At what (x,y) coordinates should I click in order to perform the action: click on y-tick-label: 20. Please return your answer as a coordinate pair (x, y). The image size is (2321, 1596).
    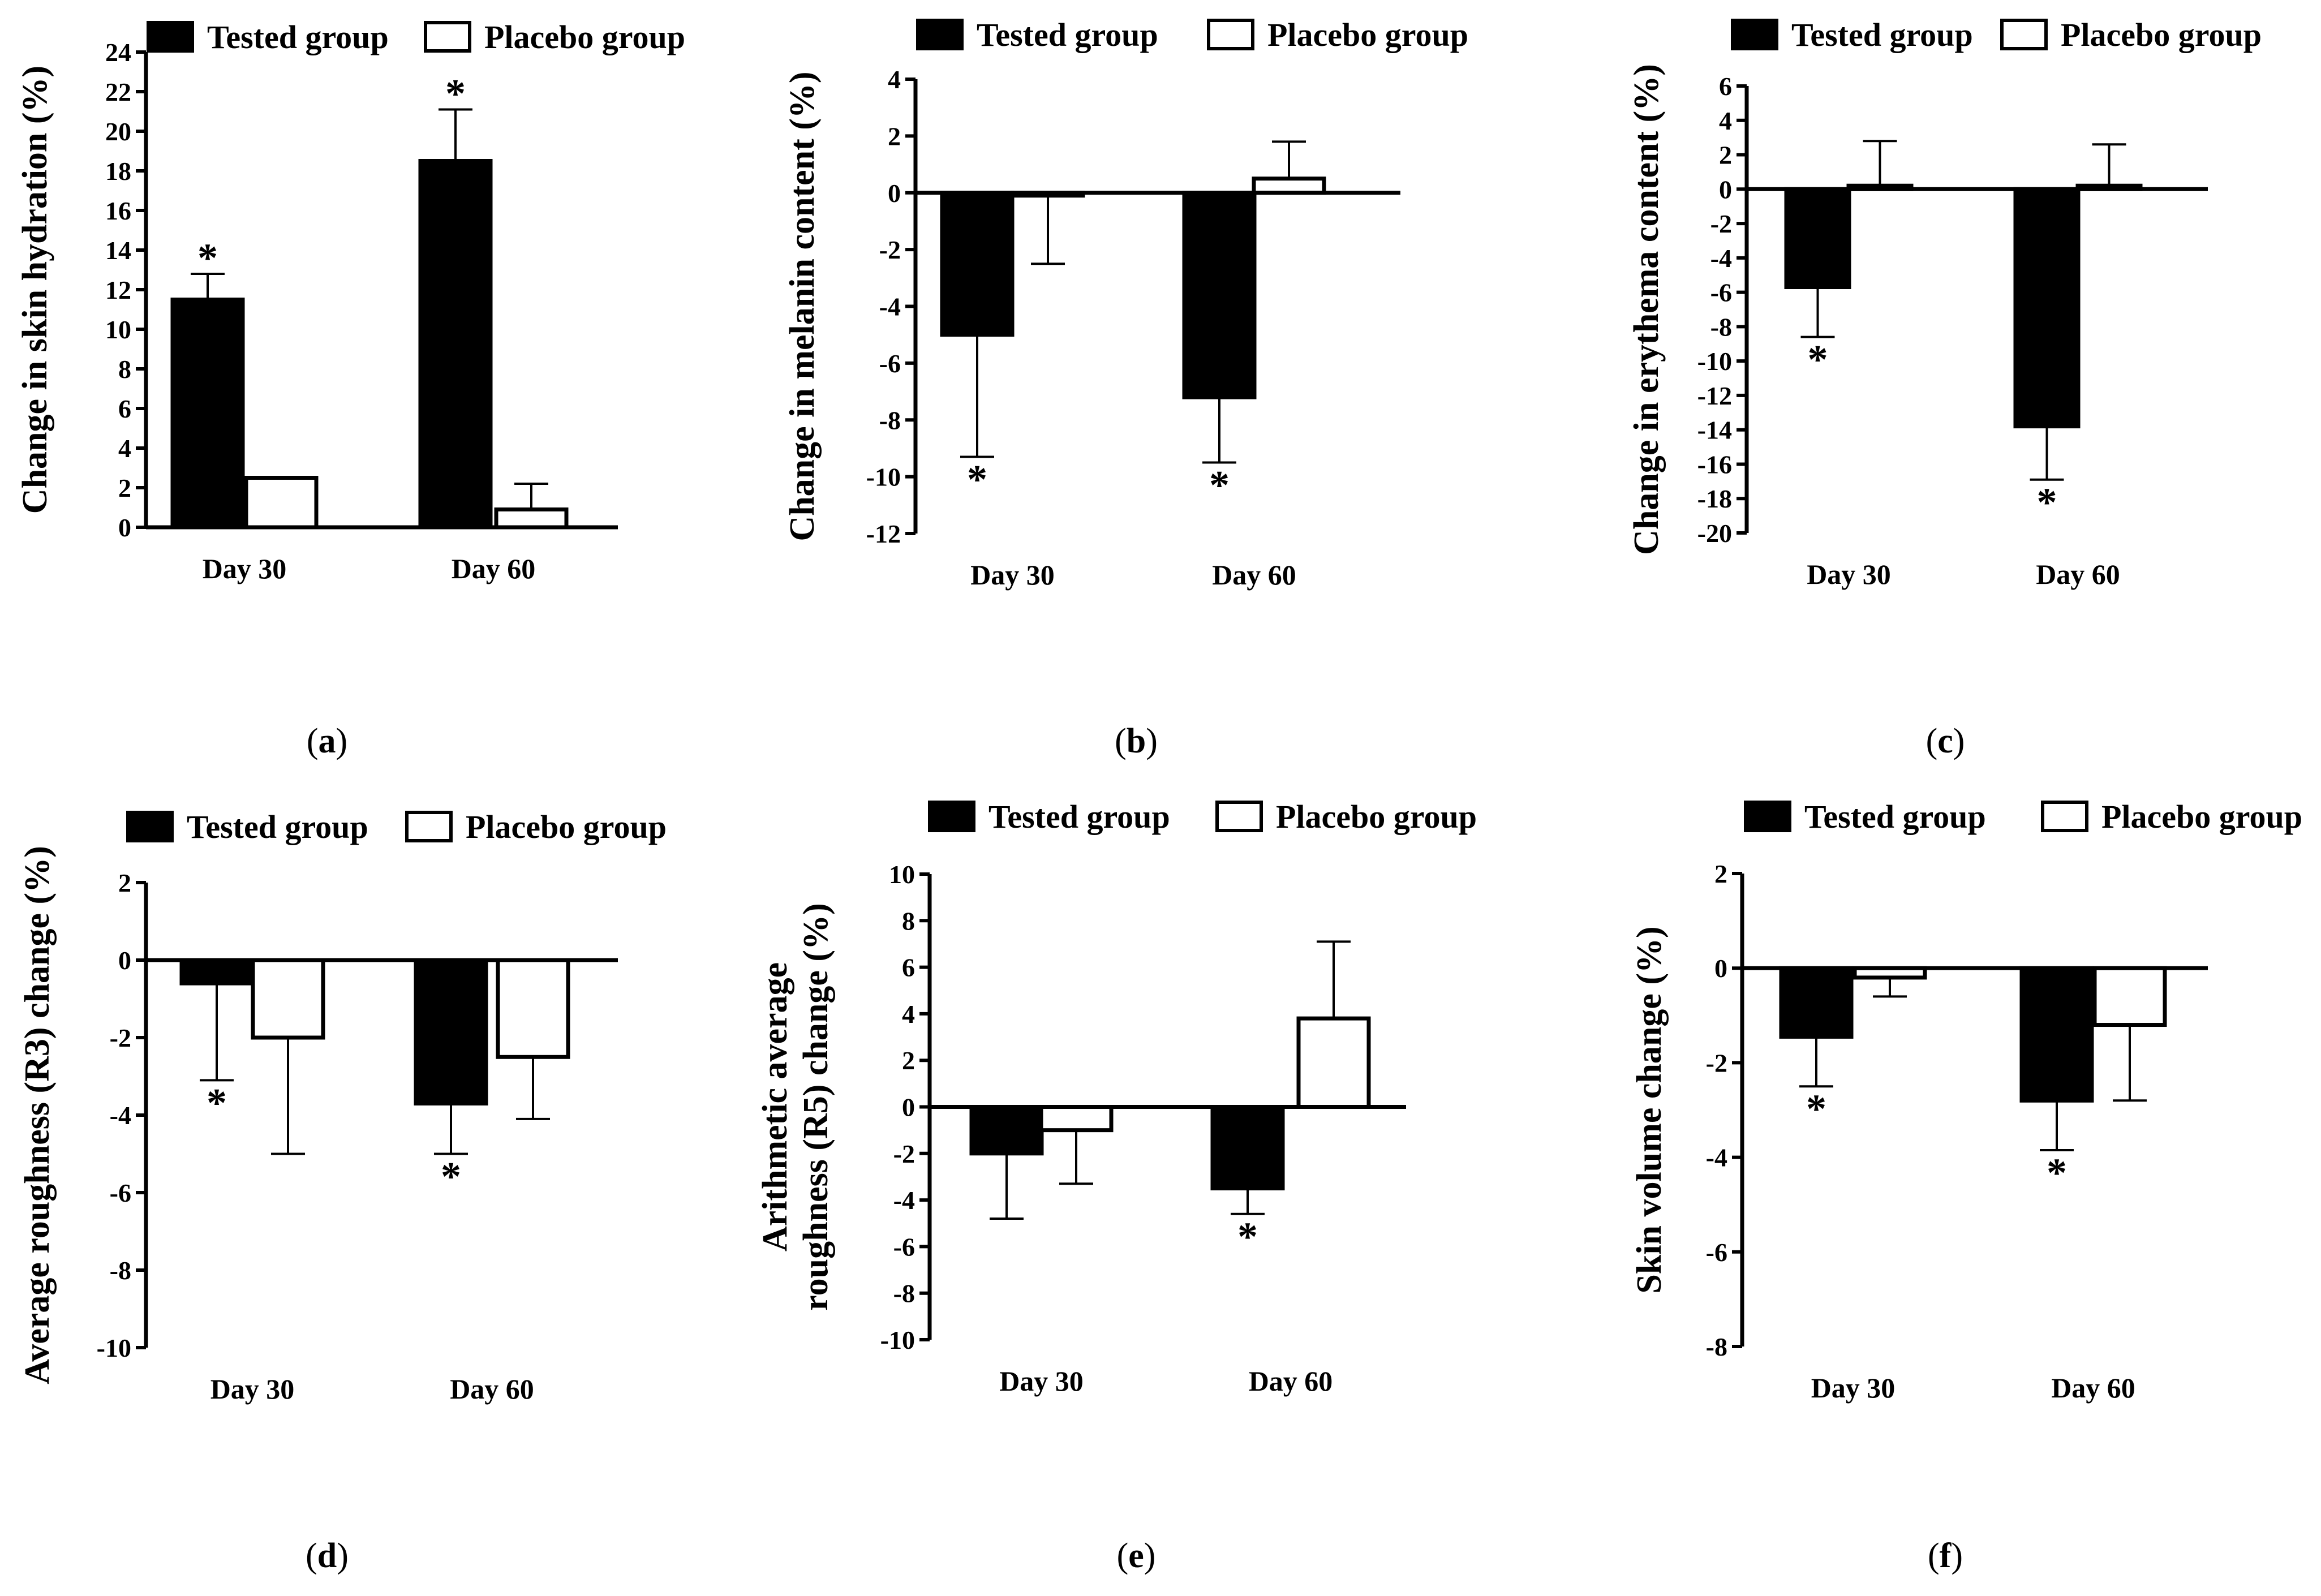
    Looking at the image, I should click on (118, 131).